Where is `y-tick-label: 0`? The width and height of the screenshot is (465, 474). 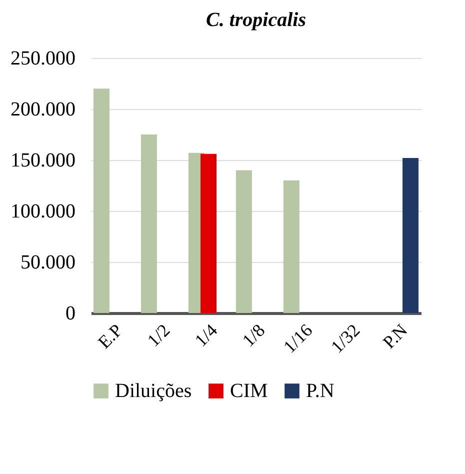 y-tick-label: 0 is located at coordinates (71, 313).